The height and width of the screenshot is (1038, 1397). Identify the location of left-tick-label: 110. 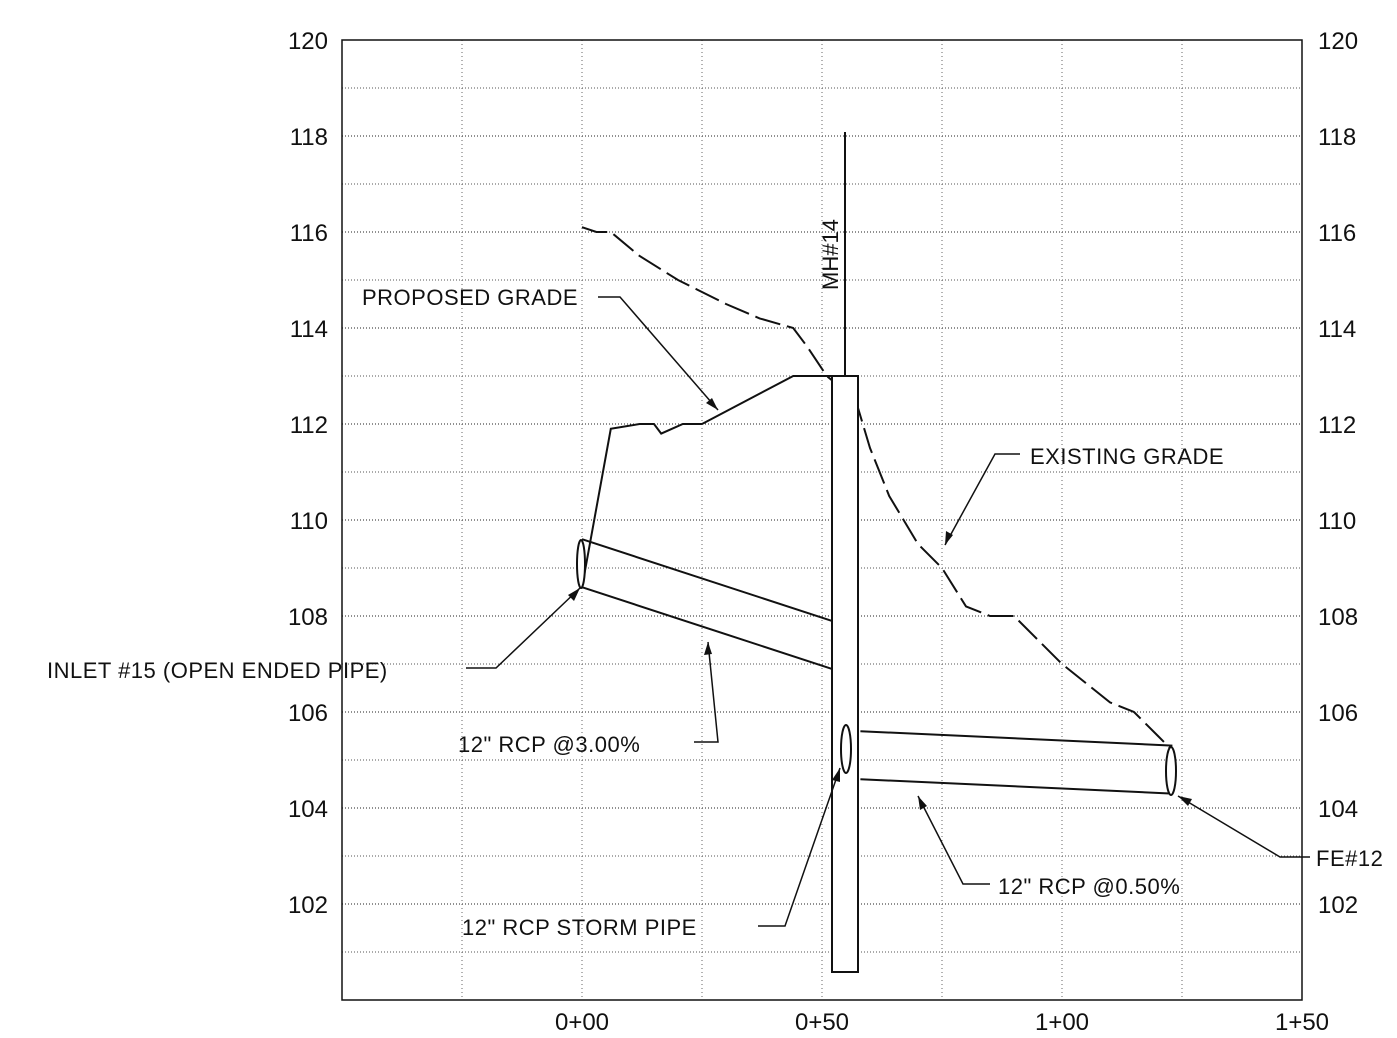
(309, 521).